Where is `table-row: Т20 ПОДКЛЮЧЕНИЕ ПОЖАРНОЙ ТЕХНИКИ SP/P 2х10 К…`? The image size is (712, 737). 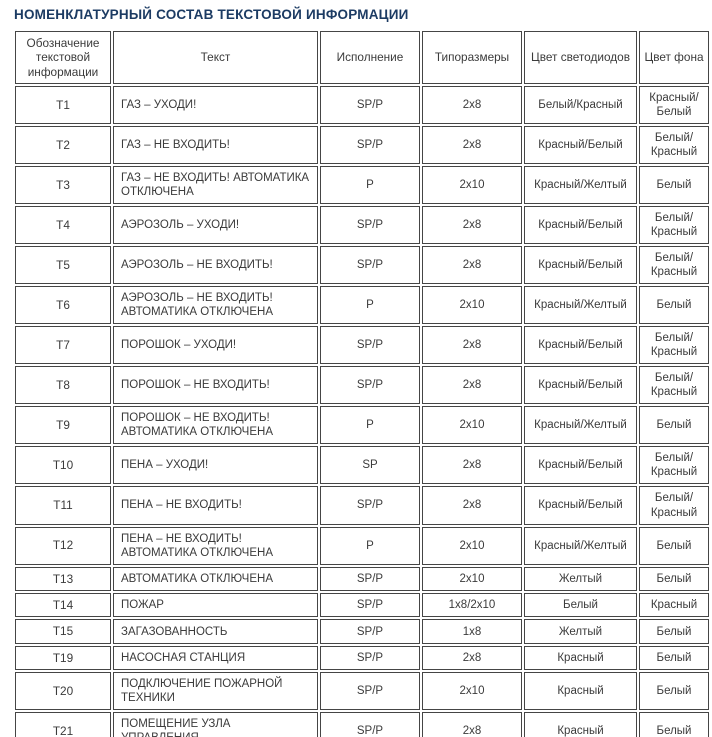 table-row: Т20 ПОДКЛЮЧЕНИЕ ПОЖАРНОЙ ТЕХНИКИ SP/P 2х10 К… is located at coordinates (362, 691).